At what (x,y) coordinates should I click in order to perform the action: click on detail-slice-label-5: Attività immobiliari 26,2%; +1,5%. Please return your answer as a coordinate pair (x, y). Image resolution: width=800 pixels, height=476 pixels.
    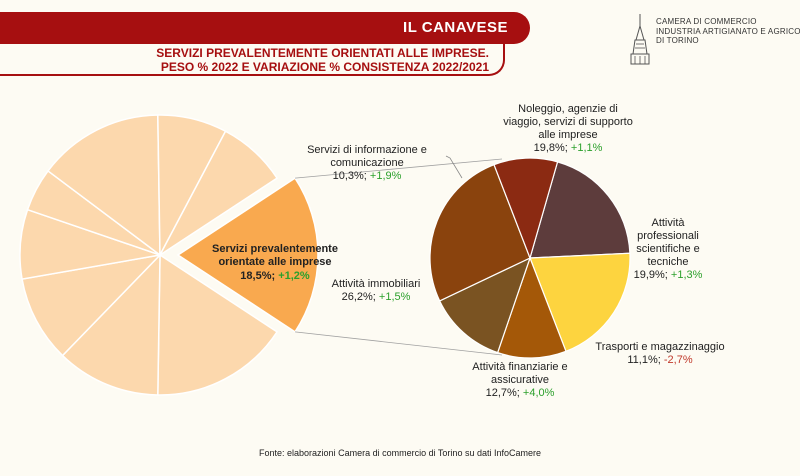
    Looking at the image, I should click on (376, 290).